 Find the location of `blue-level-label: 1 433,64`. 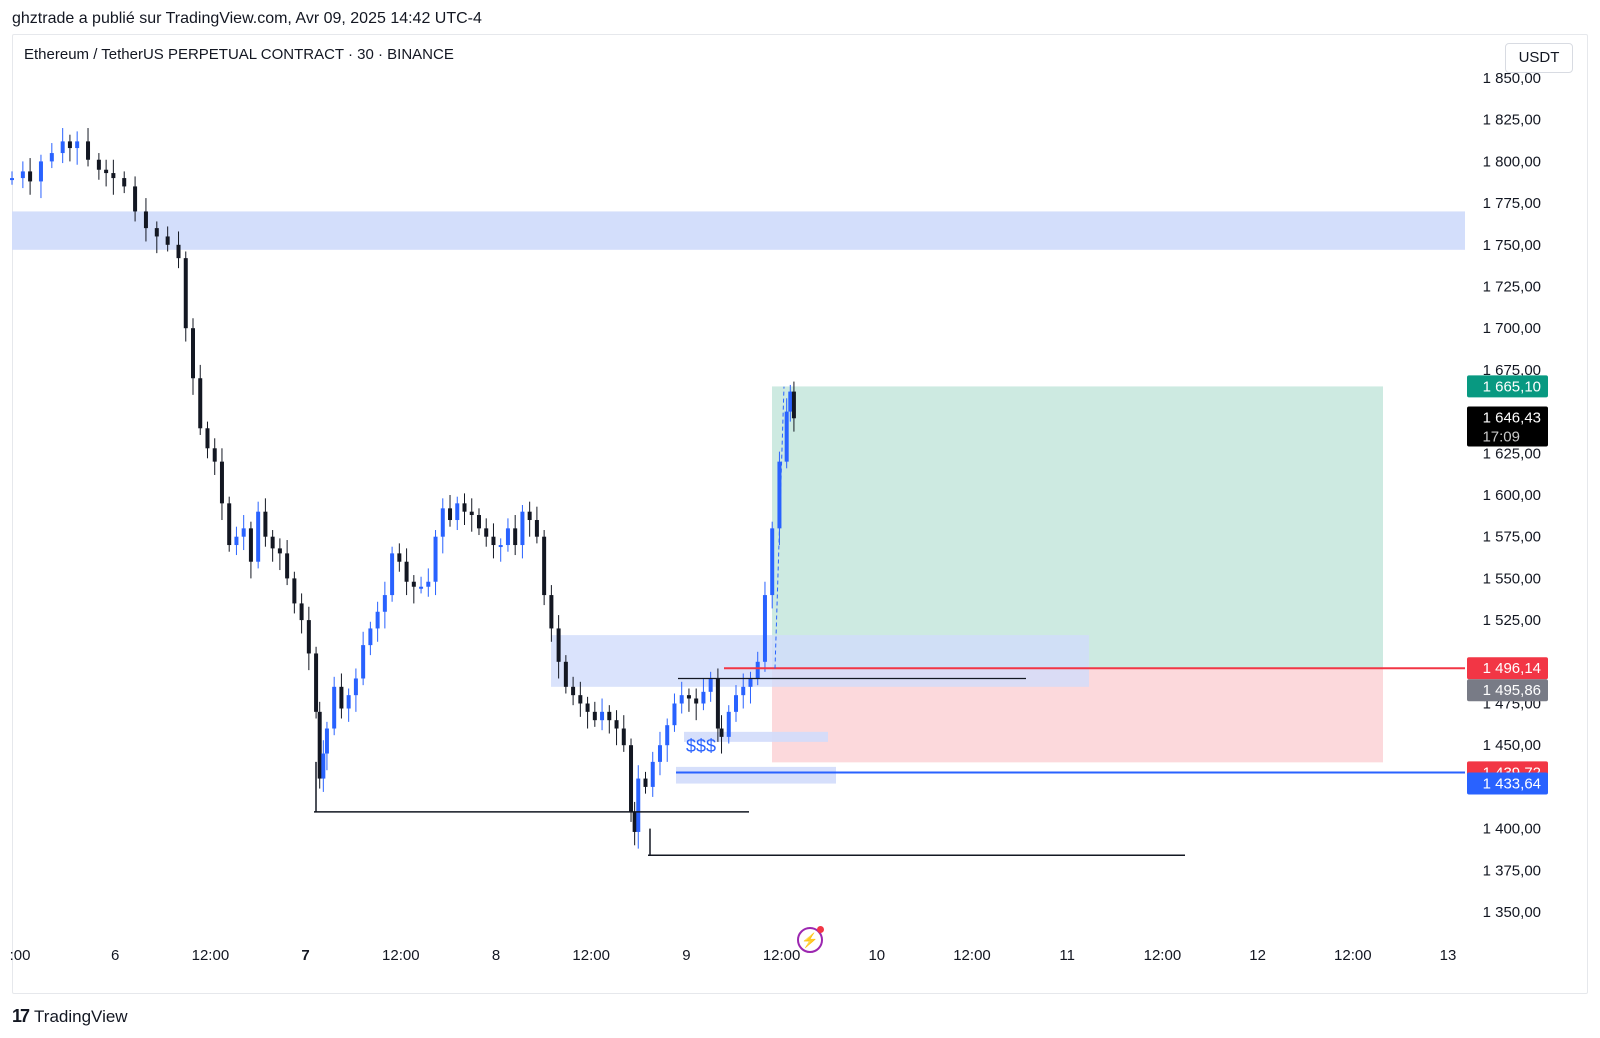

blue-level-label: 1 433,64 is located at coordinates (1512, 783).